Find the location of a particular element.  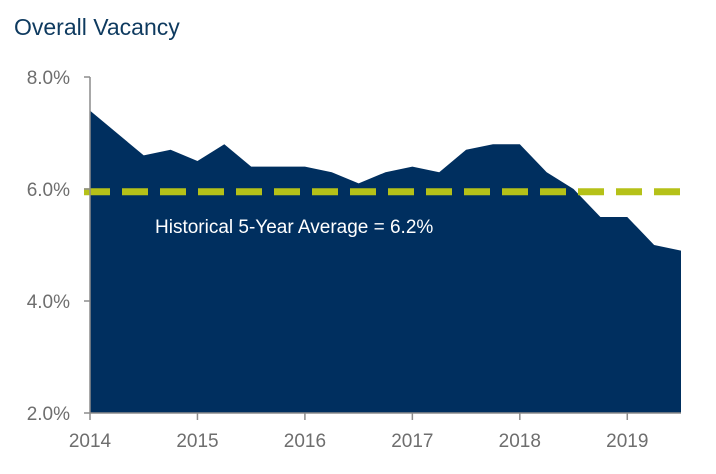

y-tick-label: 4.0% is located at coordinates (48, 302).